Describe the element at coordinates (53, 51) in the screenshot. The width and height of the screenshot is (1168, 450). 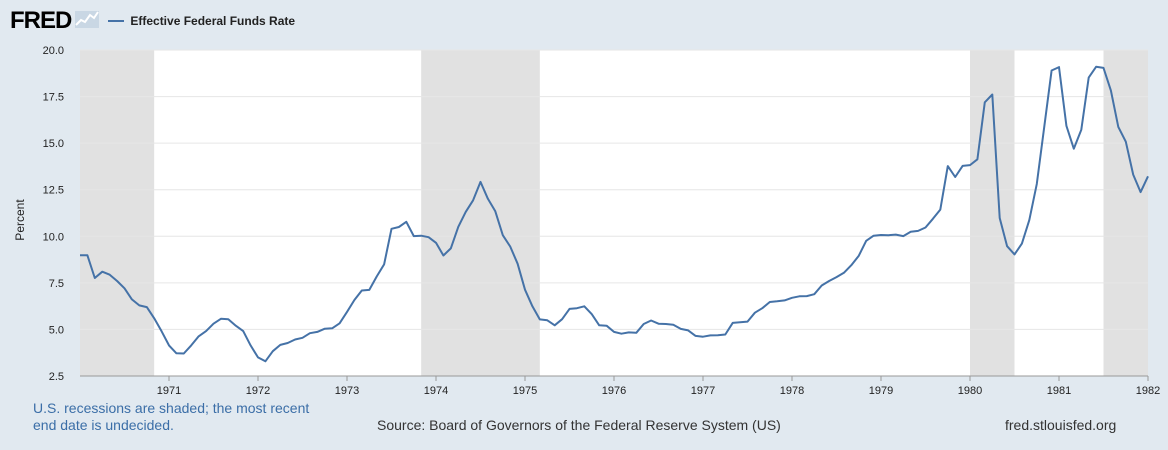
I see `y-tick-label: 20.0` at that location.